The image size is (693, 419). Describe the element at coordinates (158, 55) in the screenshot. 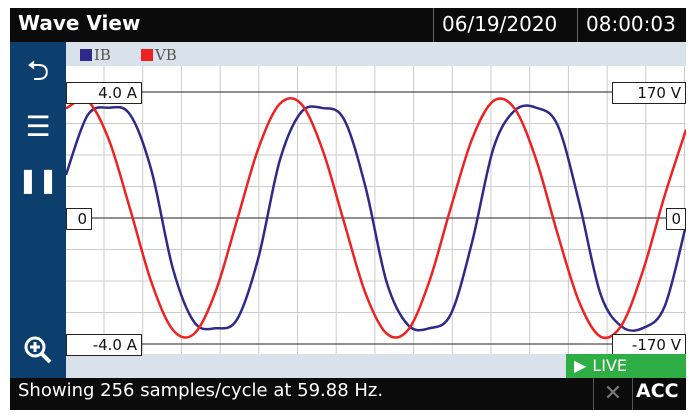

I see `legend-vb: VB` at that location.